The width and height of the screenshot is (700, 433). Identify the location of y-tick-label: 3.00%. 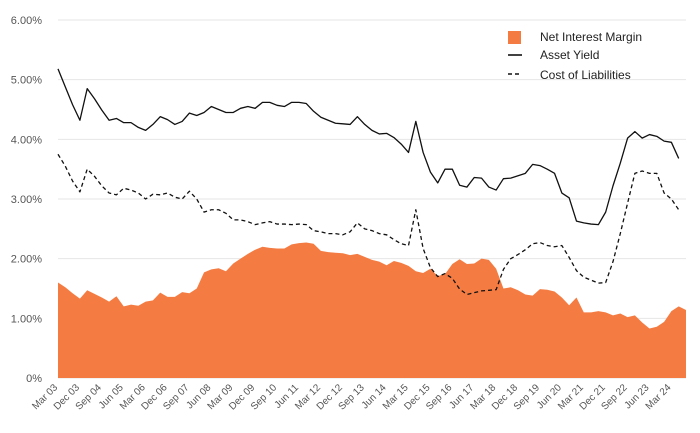
(26, 200).